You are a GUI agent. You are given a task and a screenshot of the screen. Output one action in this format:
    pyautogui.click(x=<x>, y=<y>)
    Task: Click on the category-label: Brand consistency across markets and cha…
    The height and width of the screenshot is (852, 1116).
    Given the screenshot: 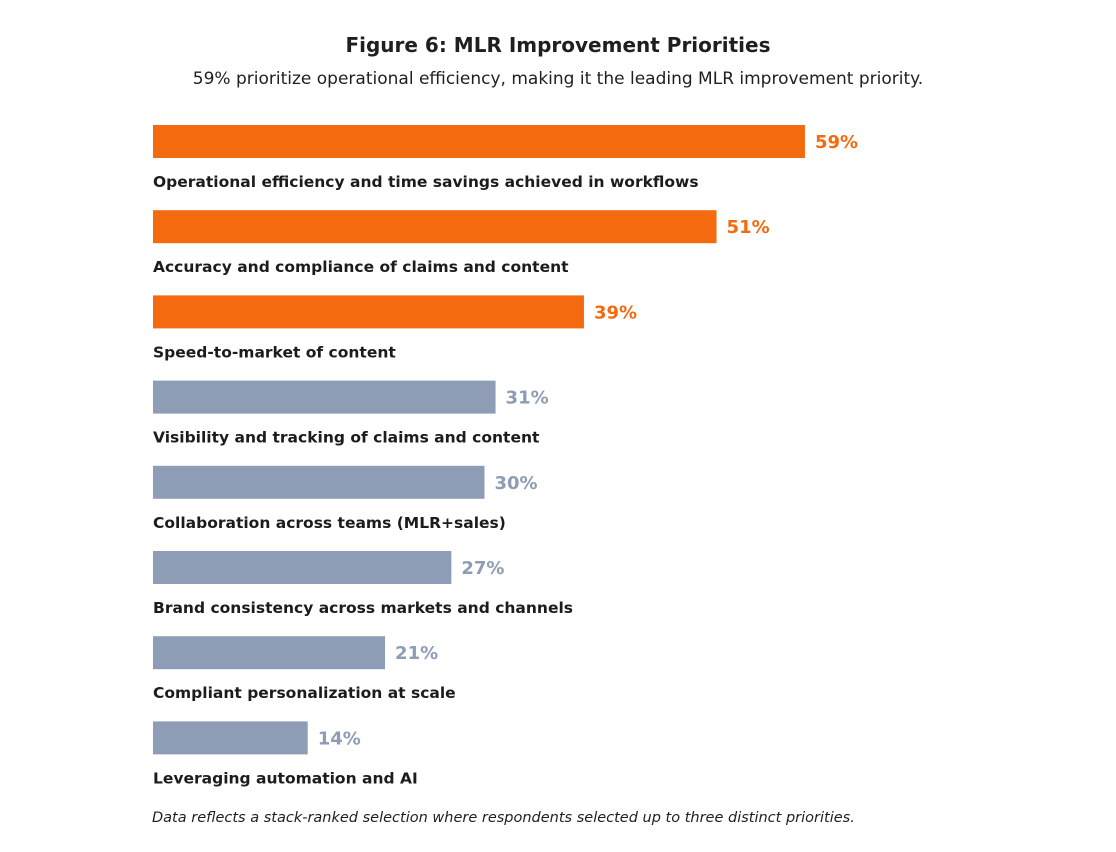 What is the action you would take?
    pyautogui.click(x=363, y=608)
    